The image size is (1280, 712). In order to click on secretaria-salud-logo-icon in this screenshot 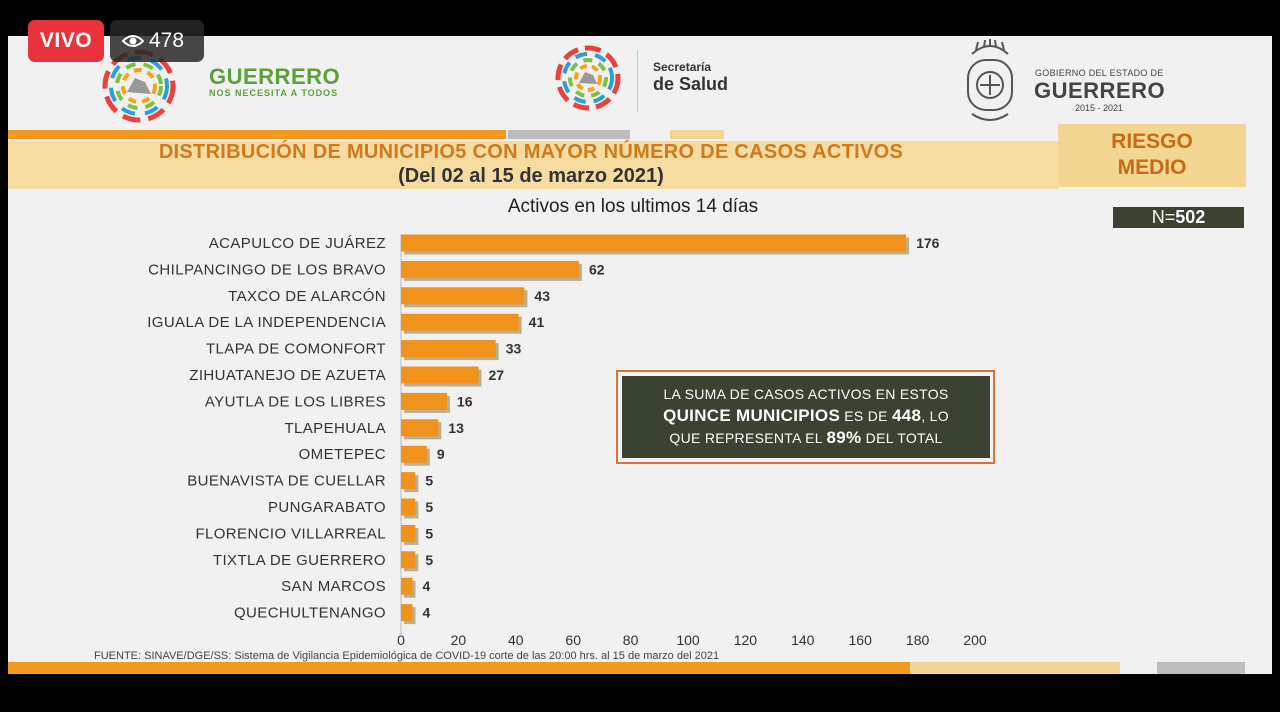, I will do `click(588, 78)`.